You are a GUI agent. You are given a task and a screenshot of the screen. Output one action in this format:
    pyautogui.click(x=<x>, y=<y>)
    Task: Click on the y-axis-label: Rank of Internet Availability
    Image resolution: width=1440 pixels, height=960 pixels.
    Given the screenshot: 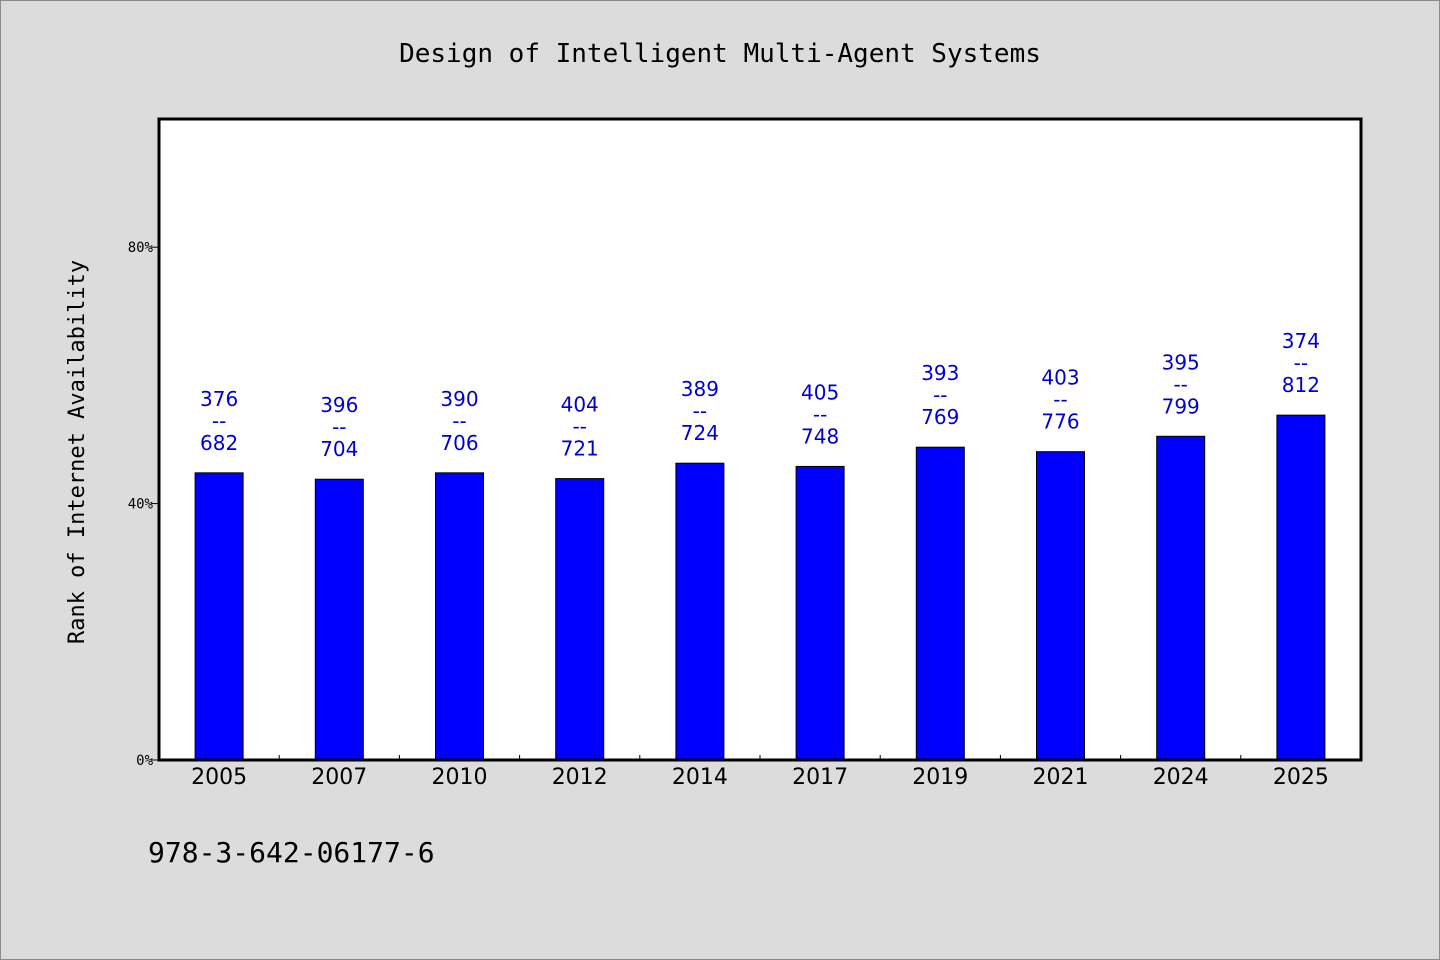 What is the action you would take?
    pyautogui.click(x=77, y=452)
    